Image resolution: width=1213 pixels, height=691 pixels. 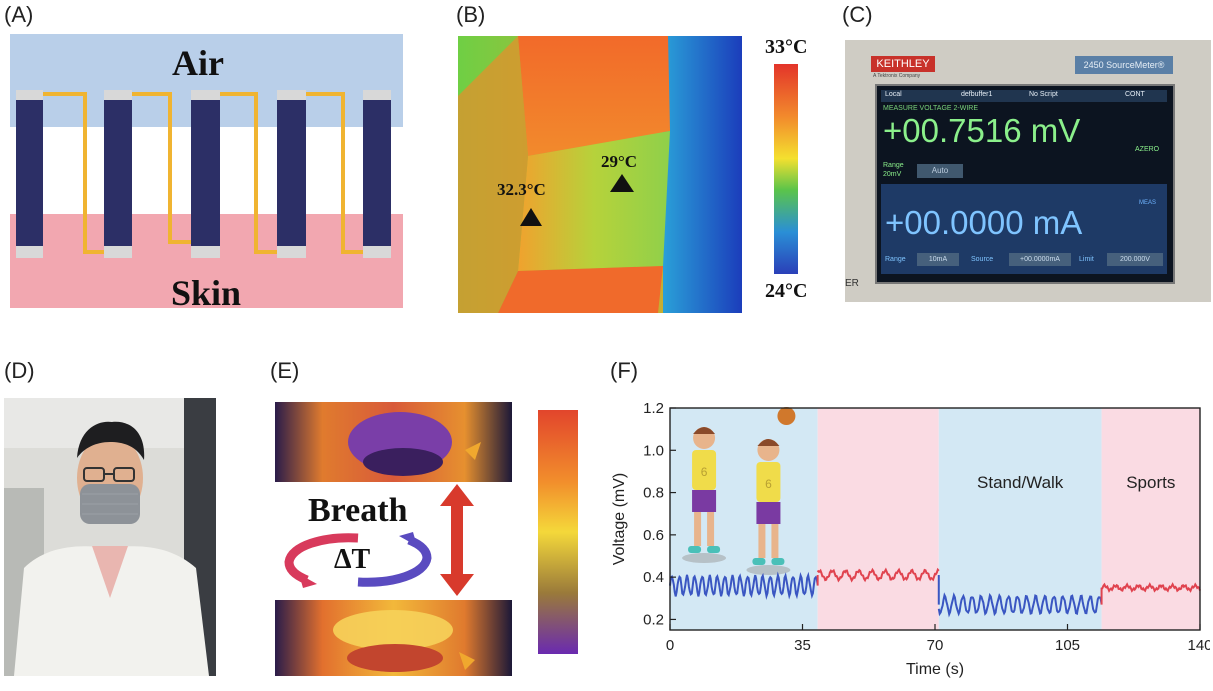 I want to click on temp-spot-2: 29°C, so click(x=619, y=161).